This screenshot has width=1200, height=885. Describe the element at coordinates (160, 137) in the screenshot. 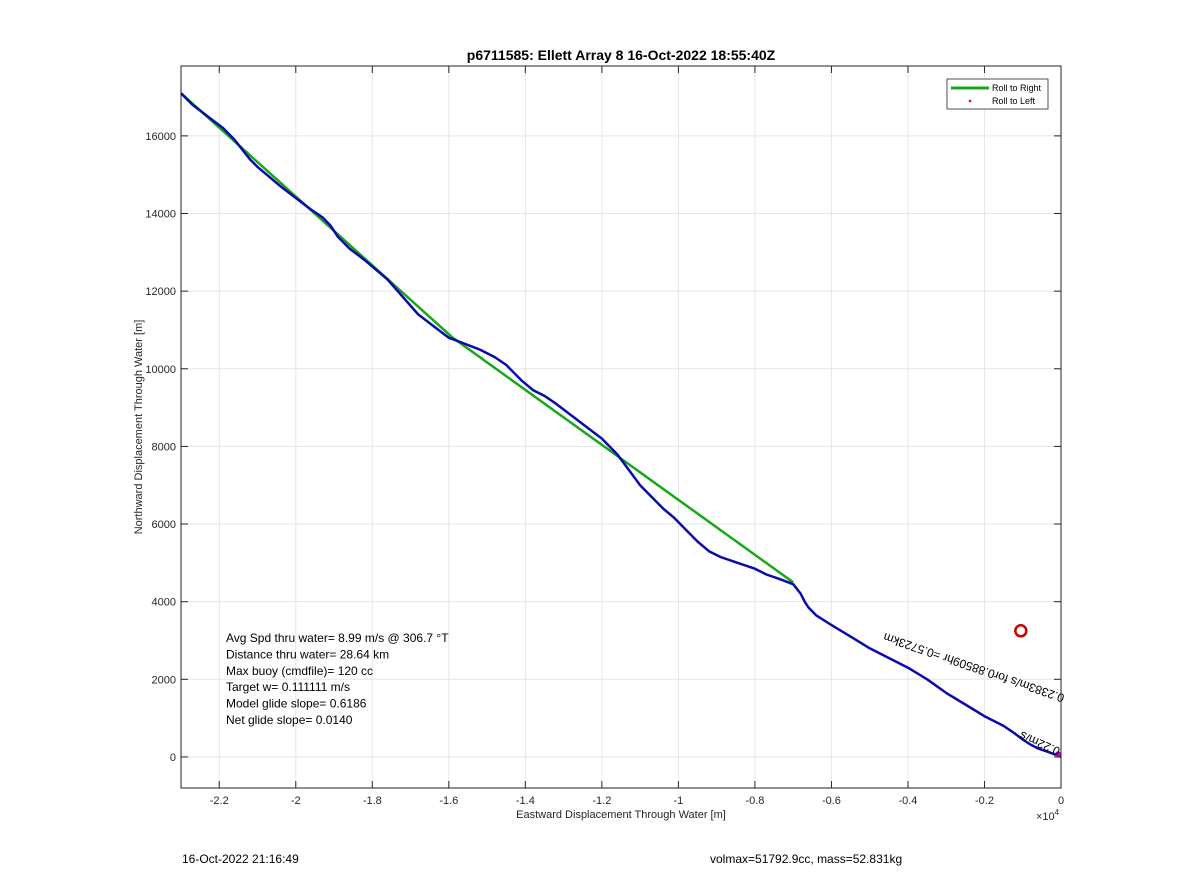

I see `y-tick-label: 16000` at that location.